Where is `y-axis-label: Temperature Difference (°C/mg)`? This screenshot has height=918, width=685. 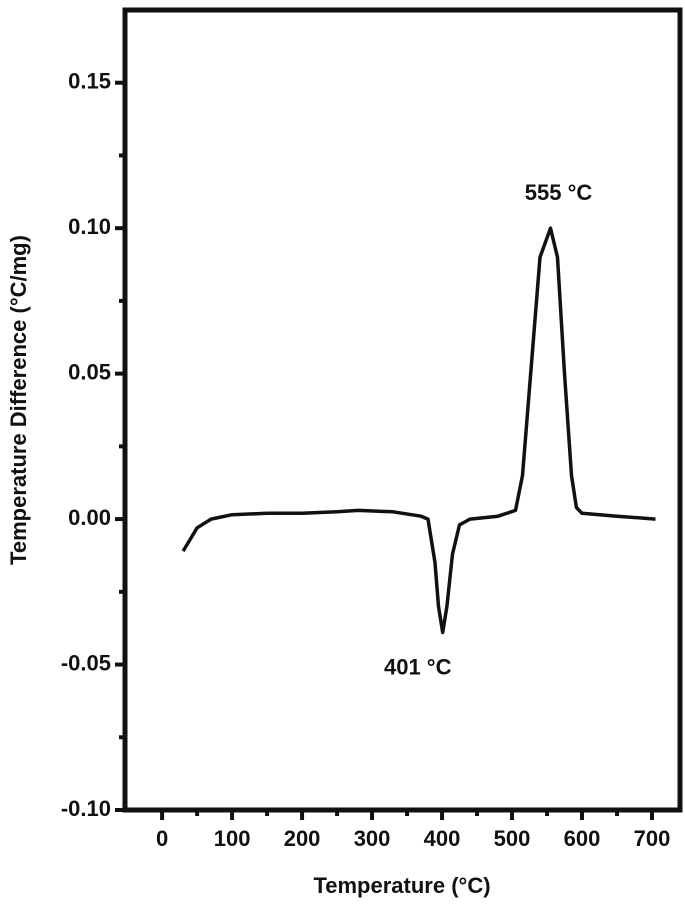
y-axis-label: Temperature Difference (°C/mg) is located at coordinates (18, 400).